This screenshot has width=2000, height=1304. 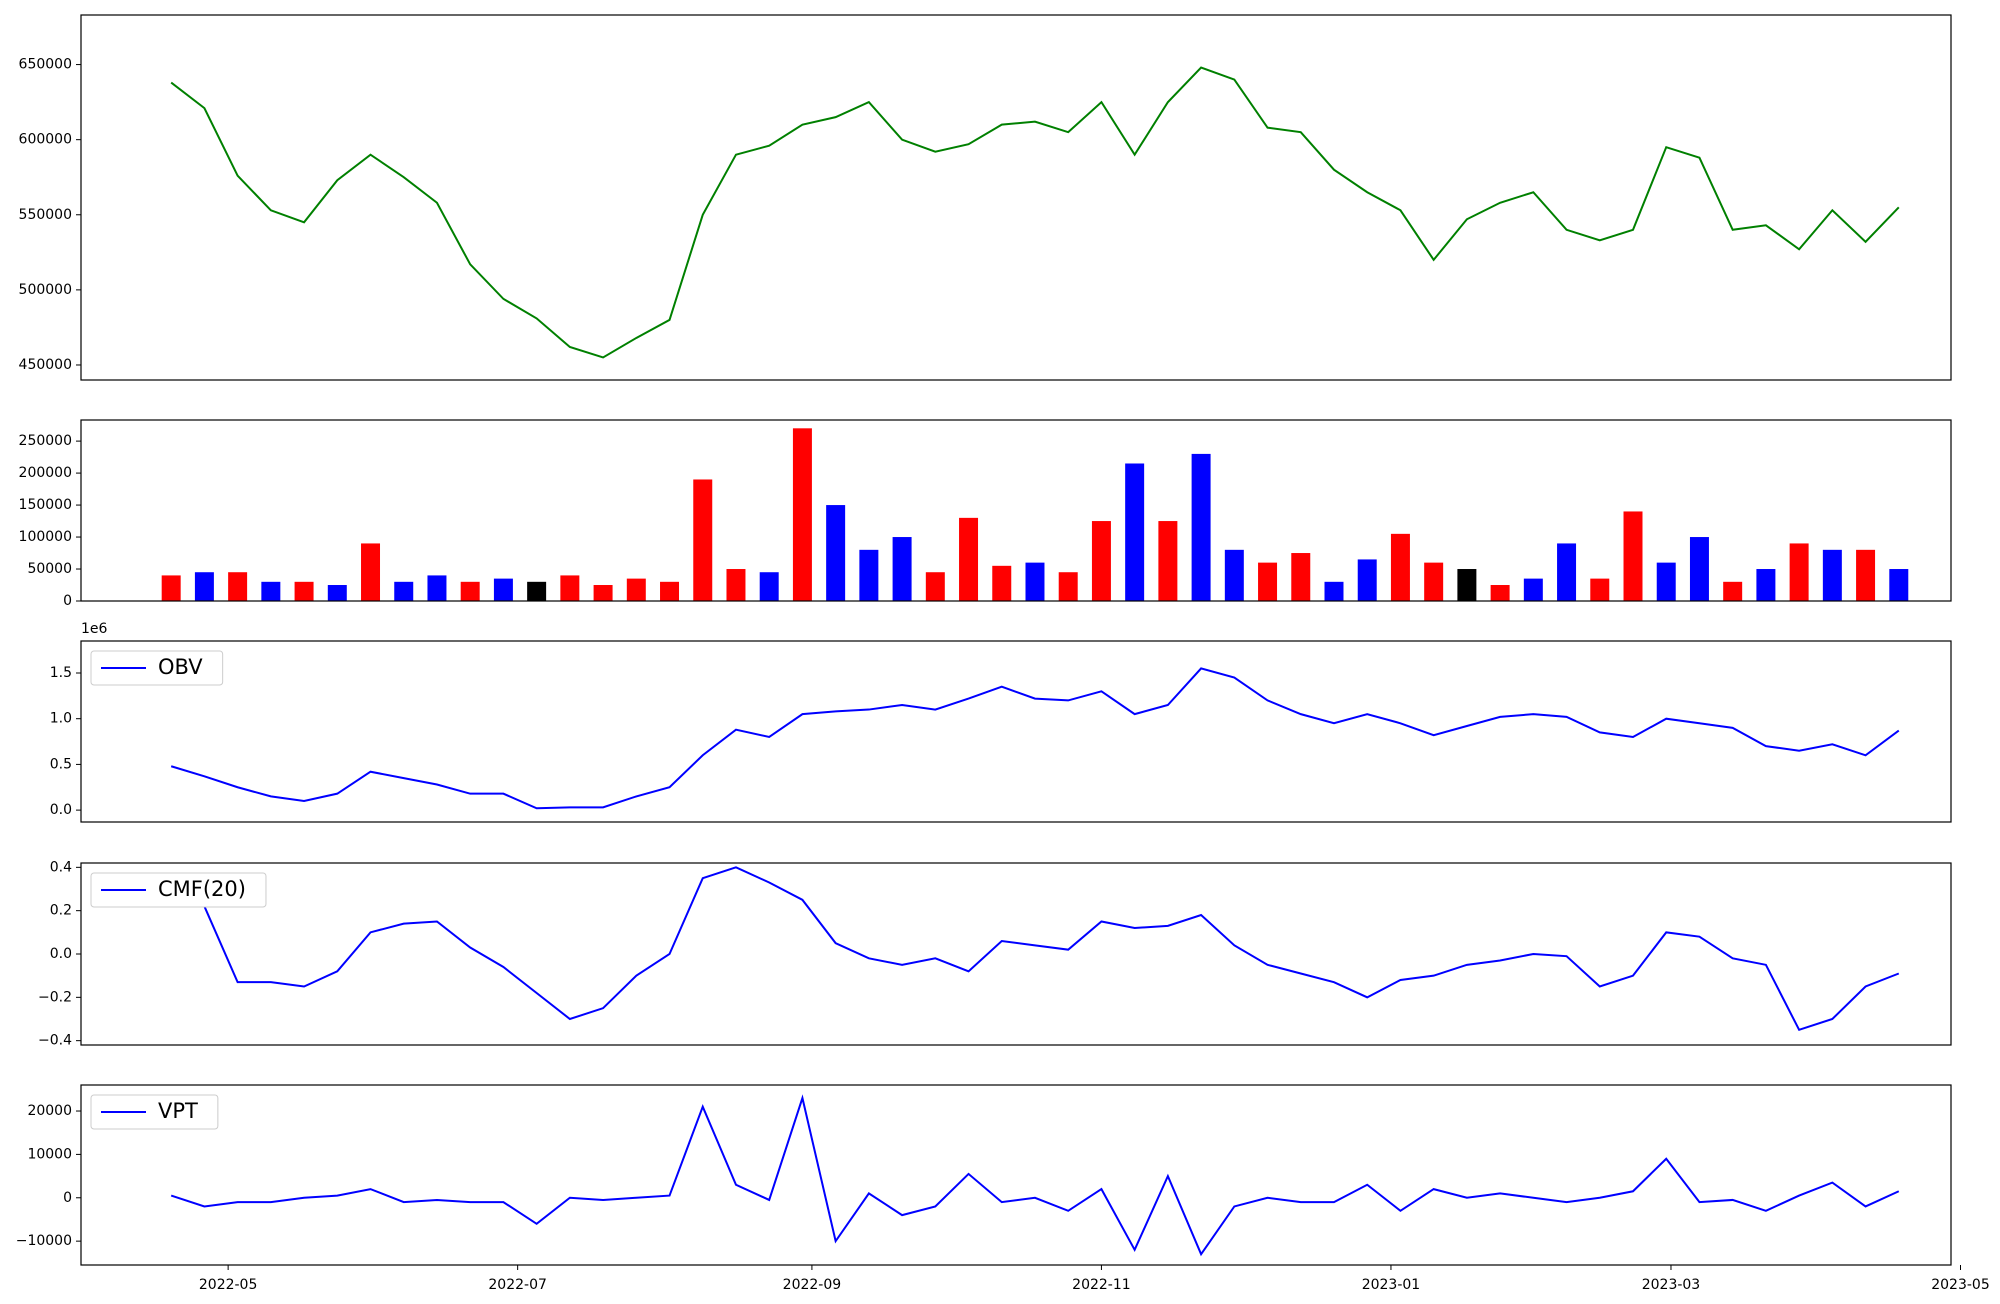 I want to click on y-tick-label: −0.4, so click(x=55, y=1041).